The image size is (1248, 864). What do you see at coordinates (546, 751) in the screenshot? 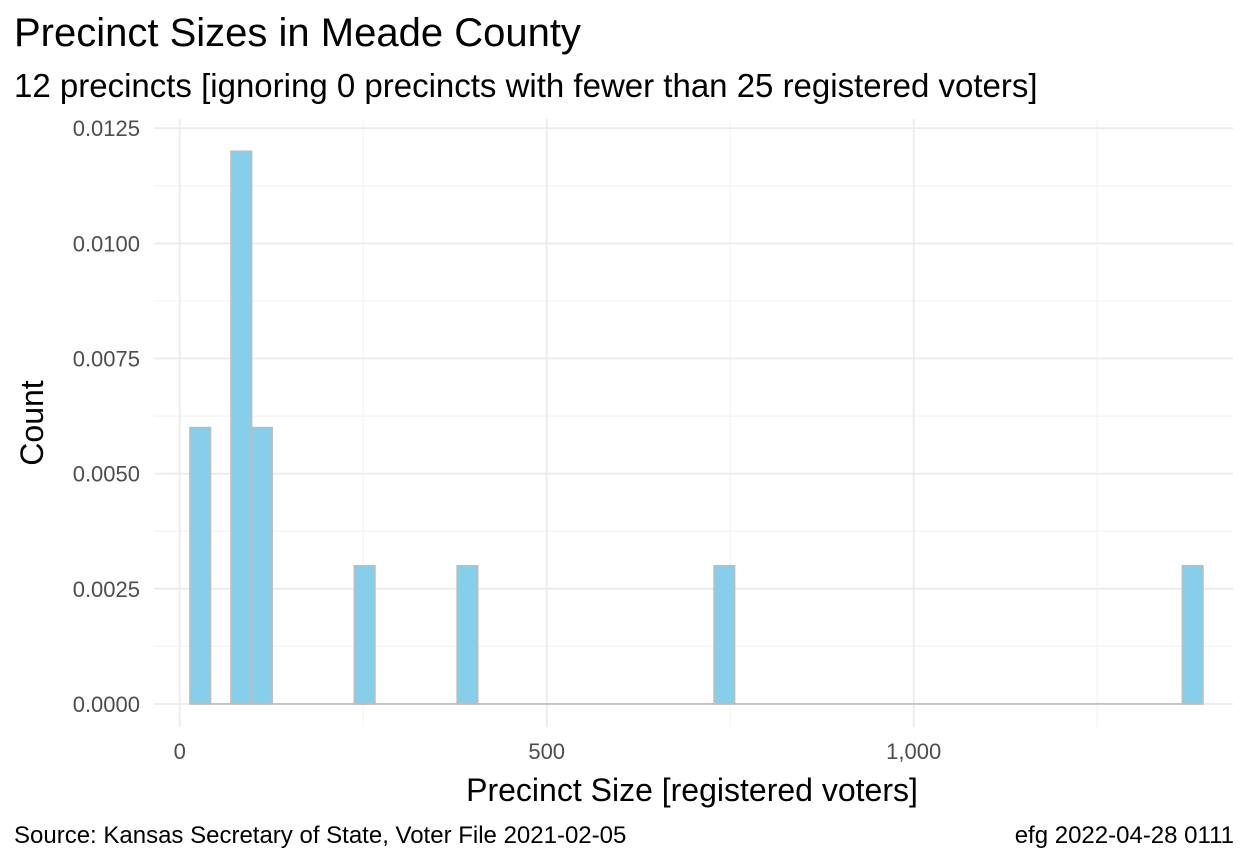
I see `x-tick-label: 500` at bounding box center [546, 751].